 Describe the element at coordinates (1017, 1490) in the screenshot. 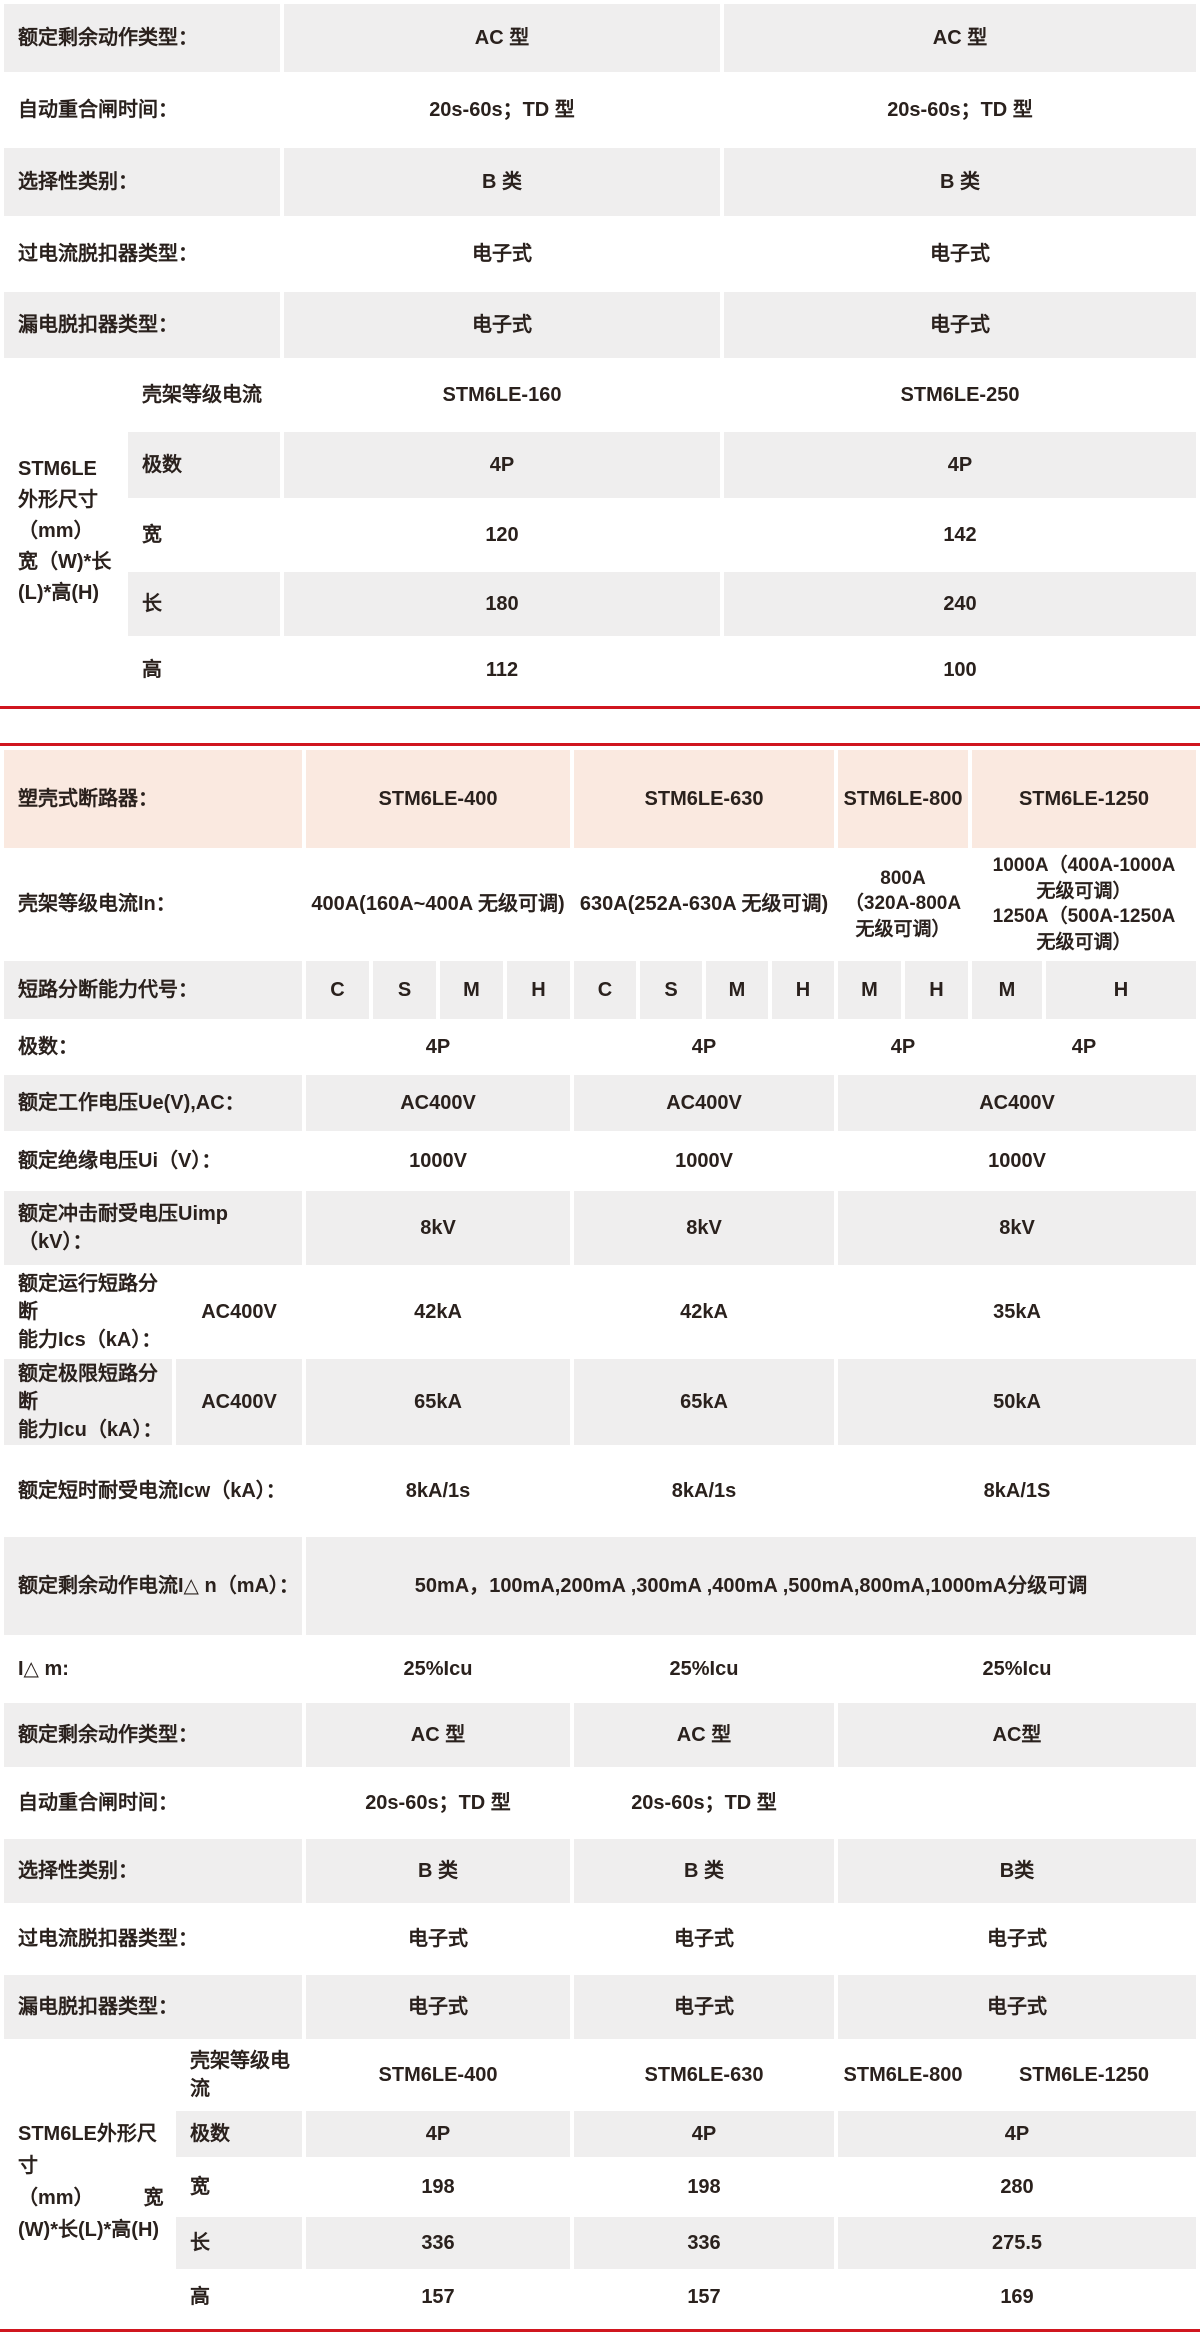

I see `value-cell: 8kA/1S` at that location.